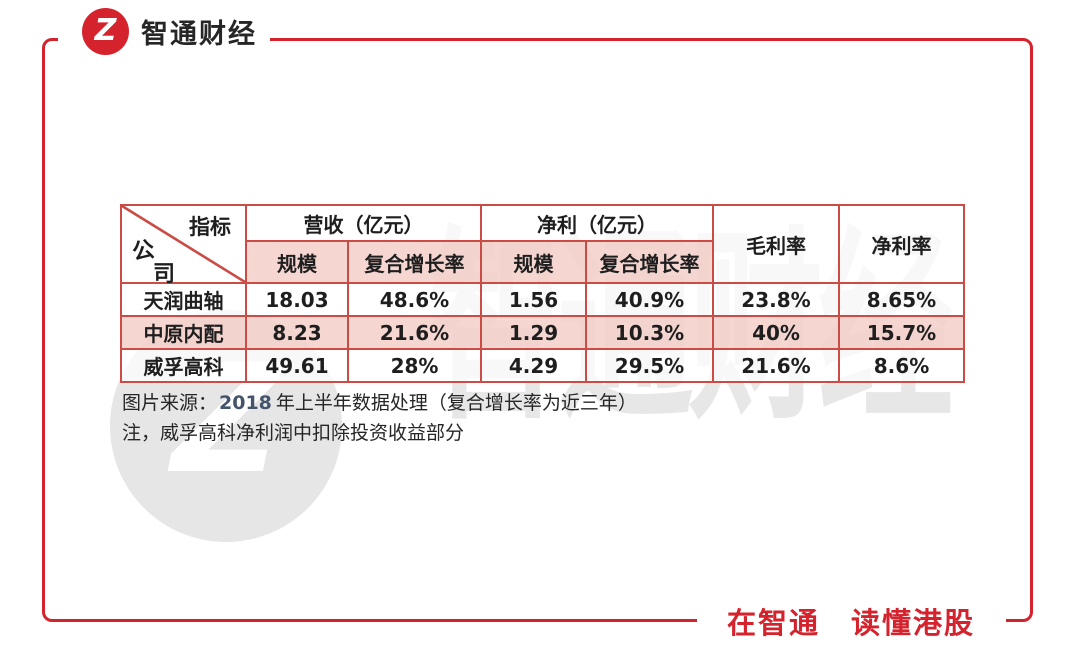  I want to click on header-row-groups: 指标 公 司 营收（亿元） 净利（亿元） 毛利率 净利率, so click(542, 245).